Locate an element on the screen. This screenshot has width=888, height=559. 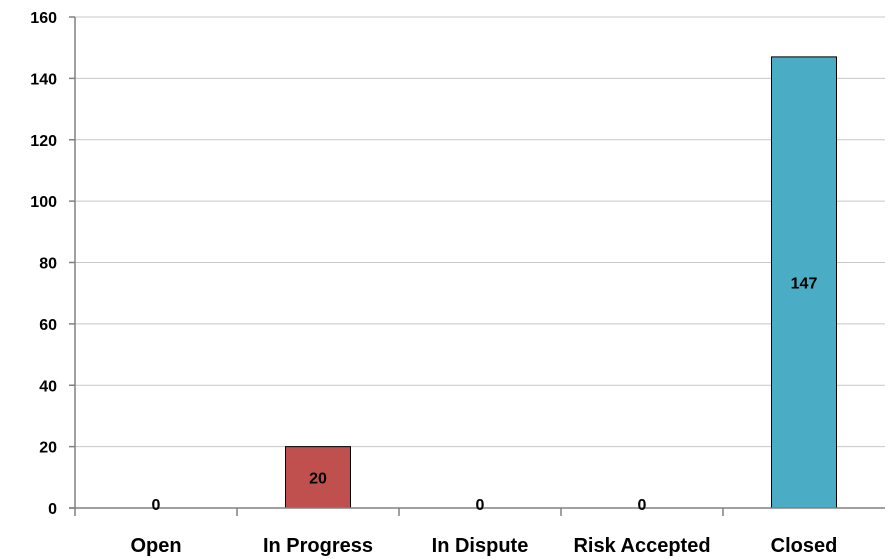
data-label-closed: 147 is located at coordinates (804, 283).